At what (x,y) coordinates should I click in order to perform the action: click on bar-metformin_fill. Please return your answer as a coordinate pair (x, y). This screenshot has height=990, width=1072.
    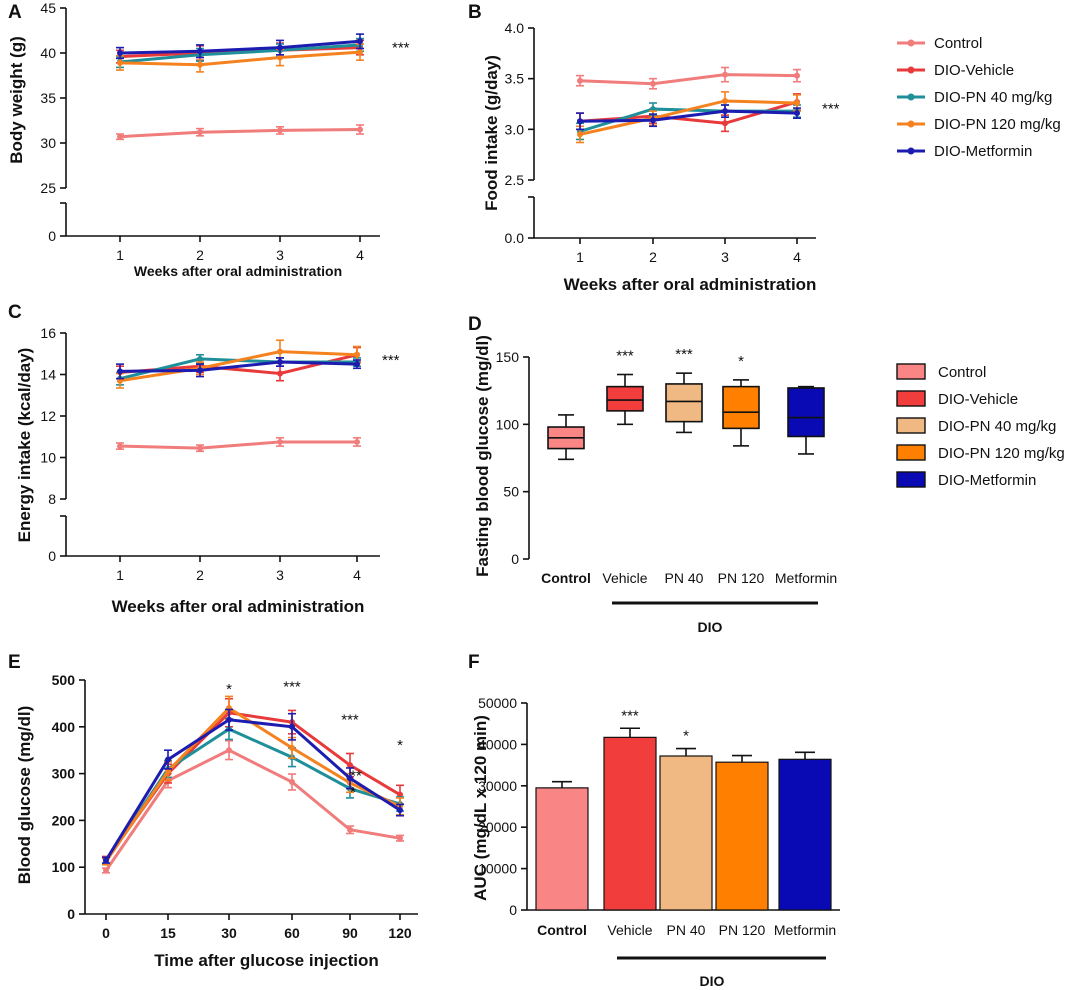
    Looking at the image, I should click on (805, 834).